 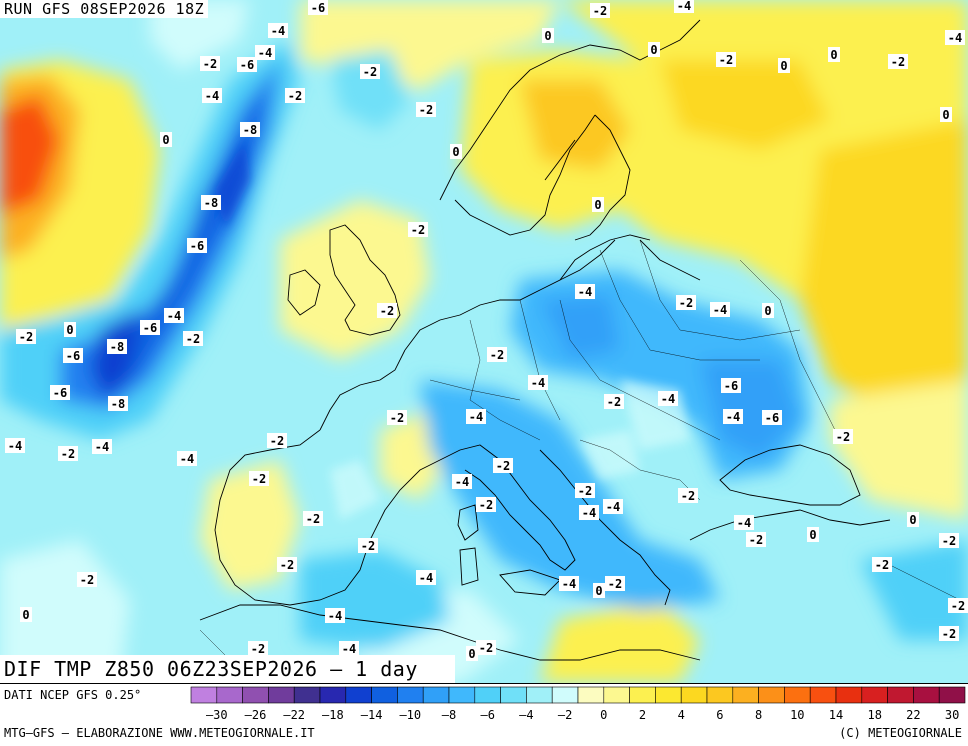 I want to click on scale-label: –30, so click(x=217, y=715).